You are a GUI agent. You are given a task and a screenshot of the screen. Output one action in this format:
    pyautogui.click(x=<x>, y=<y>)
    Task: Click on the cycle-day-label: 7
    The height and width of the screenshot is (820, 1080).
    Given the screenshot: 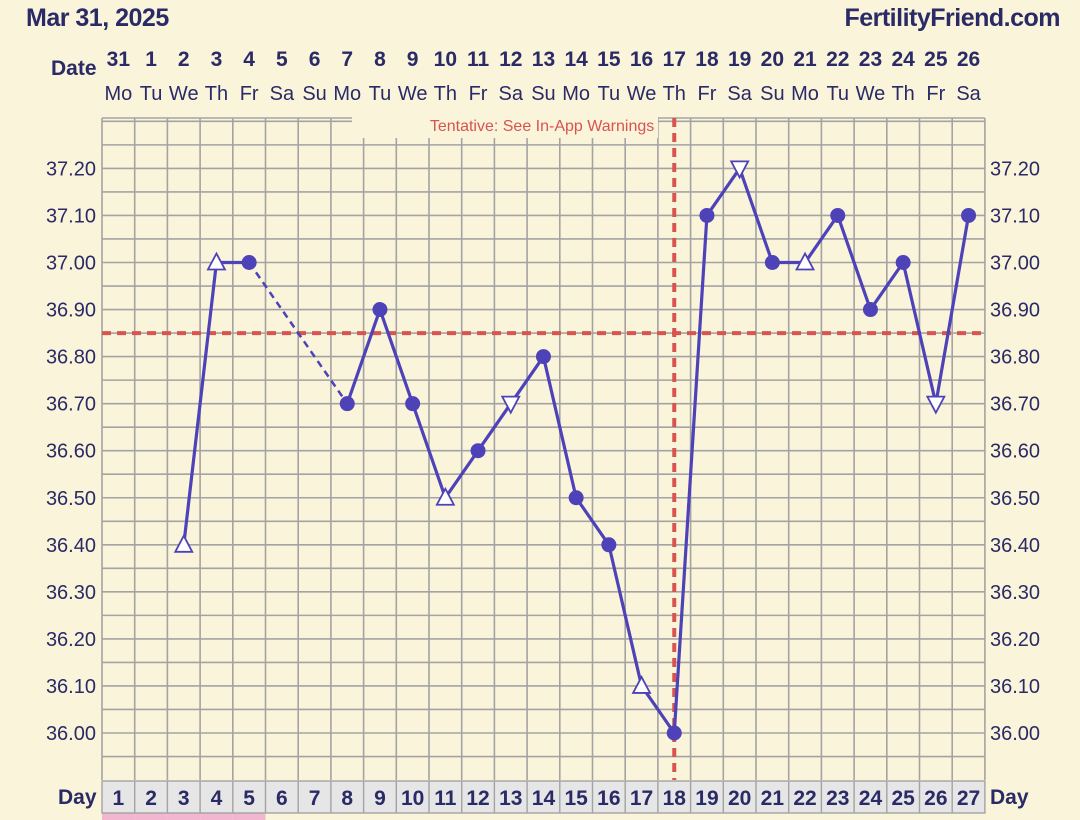 What is the action you would take?
    pyautogui.click(x=315, y=798)
    